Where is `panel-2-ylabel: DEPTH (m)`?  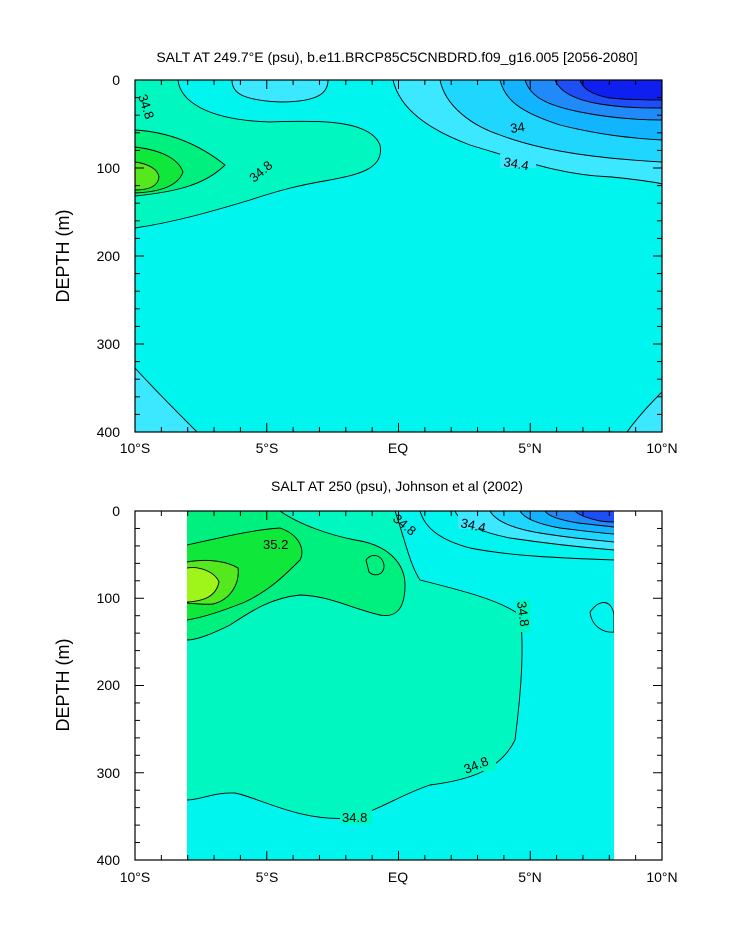
panel-2-ylabel: DEPTH (m) is located at coordinates (63, 685).